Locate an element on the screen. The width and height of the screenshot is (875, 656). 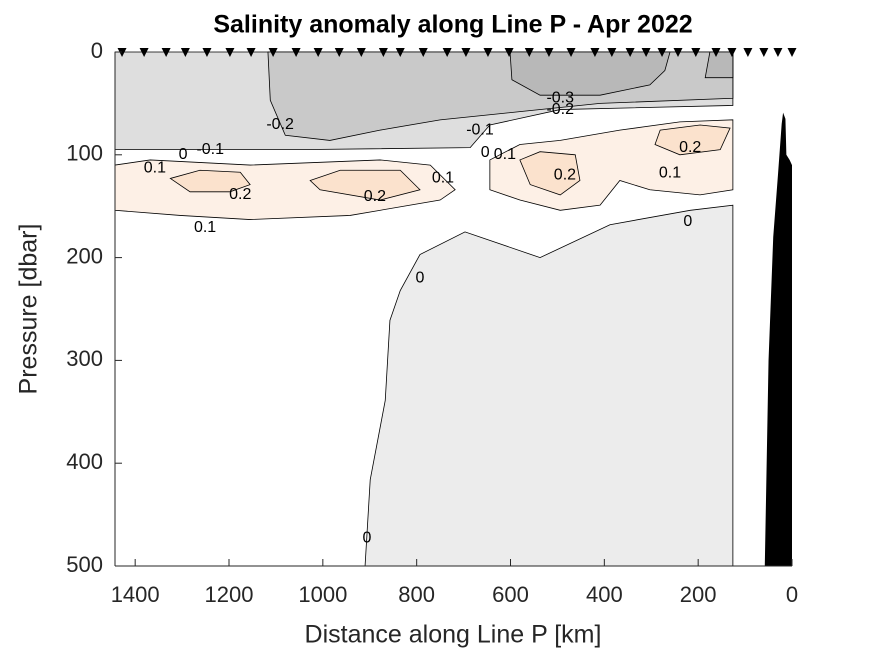
x-tick-label: 200 is located at coordinates (698, 594).